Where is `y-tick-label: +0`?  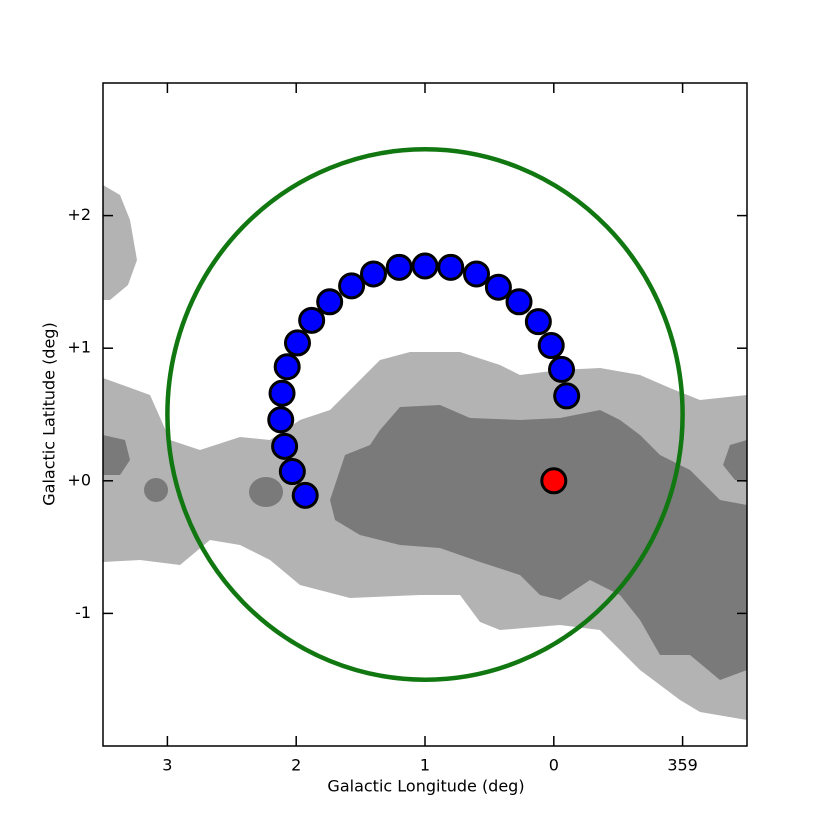
y-tick-label: +0 is located at coordinates (79, 479).